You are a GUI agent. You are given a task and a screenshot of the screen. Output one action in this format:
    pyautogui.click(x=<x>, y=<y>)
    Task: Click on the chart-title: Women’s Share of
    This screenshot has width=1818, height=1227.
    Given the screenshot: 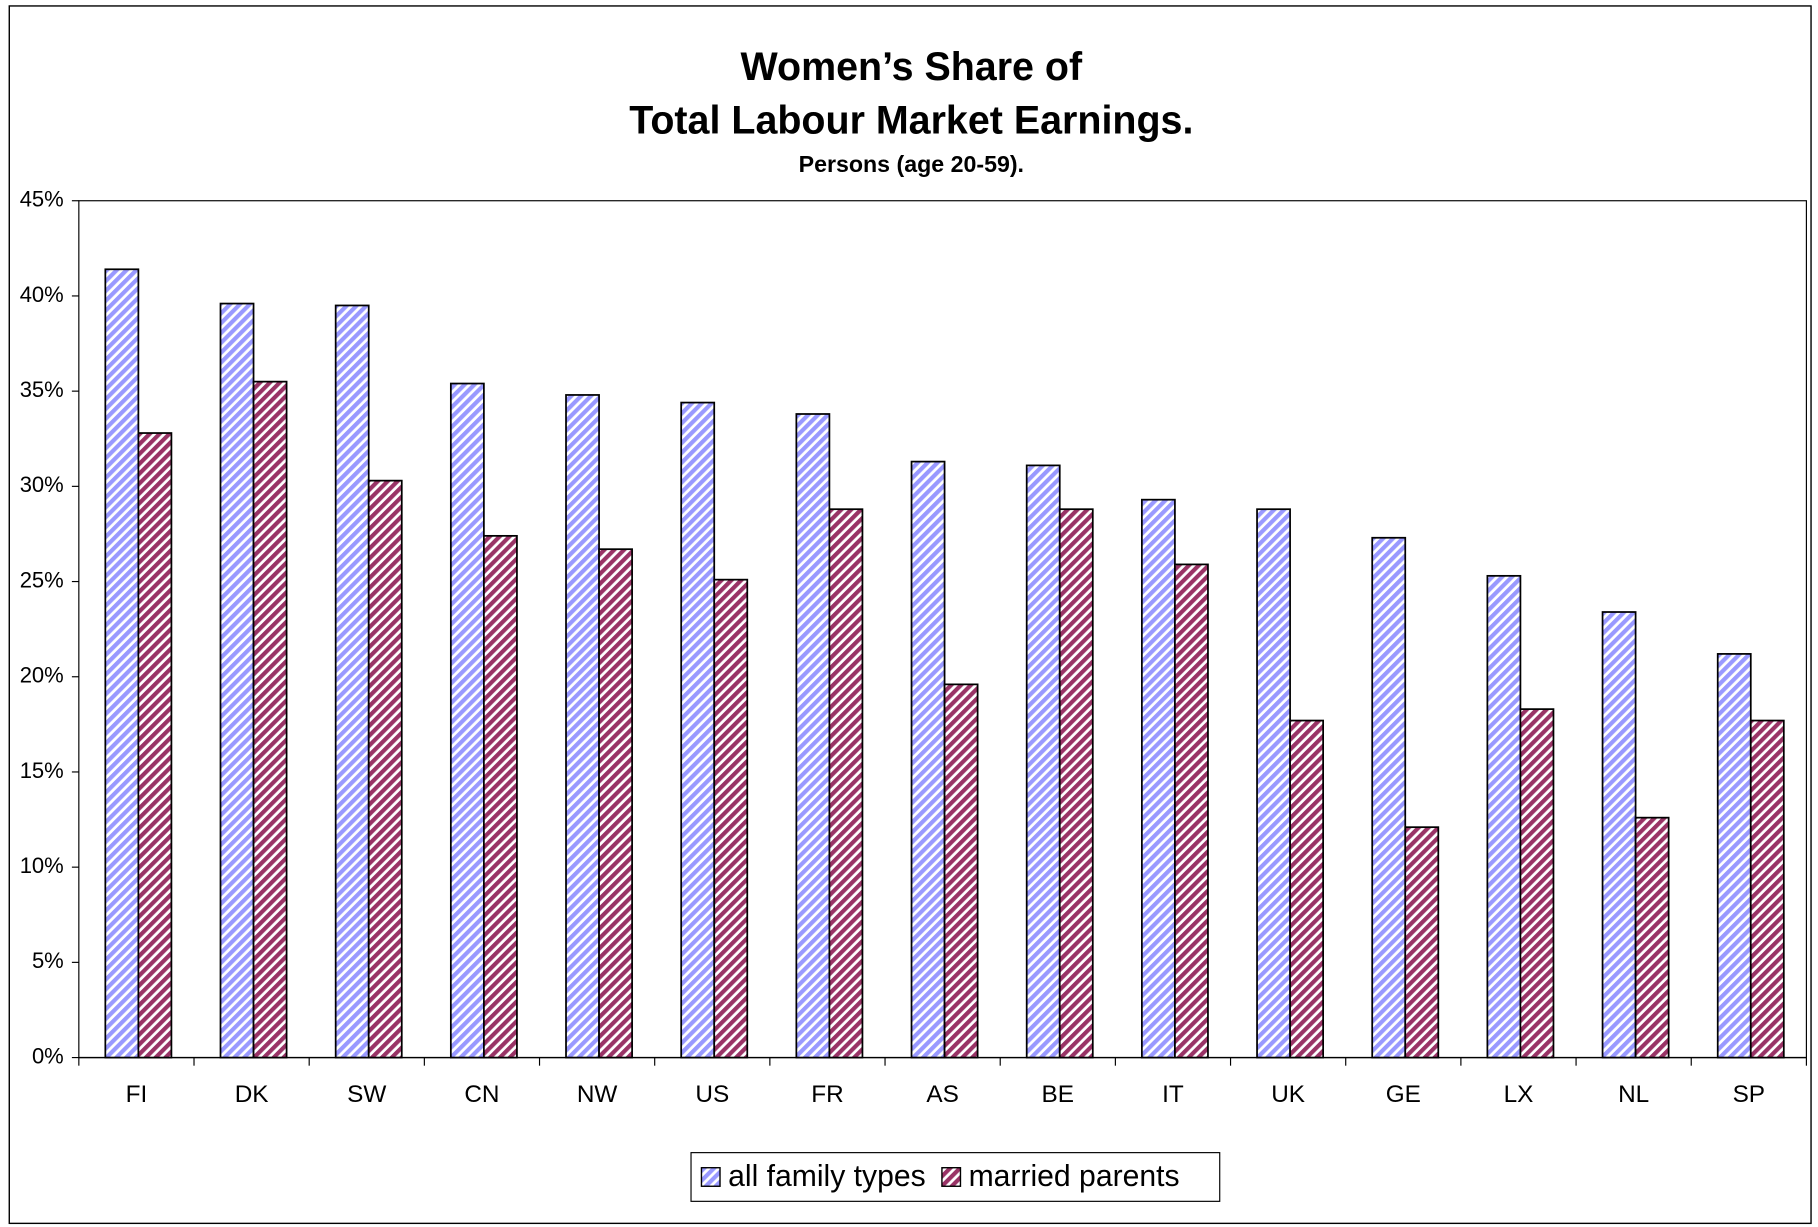 What is the action you would take?
    pyautogui.click(x=912, y=67)
    